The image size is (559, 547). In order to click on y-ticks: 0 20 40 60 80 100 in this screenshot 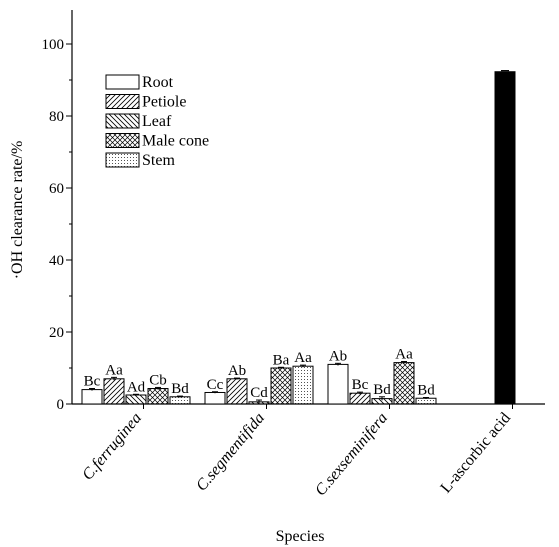, I will do `click(57, 225)`.